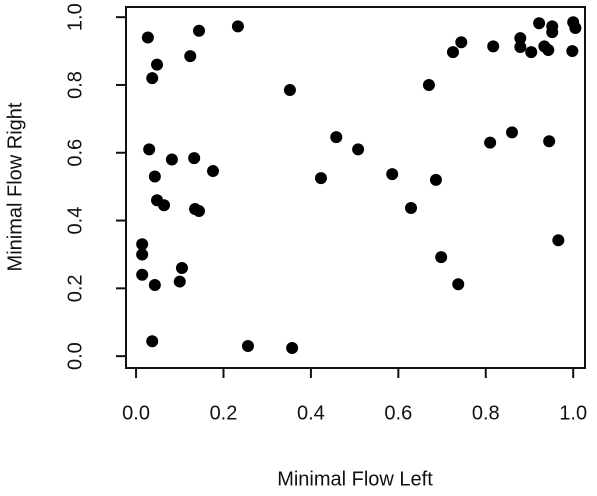 This screenshot has height=496, width=597. I want to click on y-tick-label: 0.2, so click(75, 288).